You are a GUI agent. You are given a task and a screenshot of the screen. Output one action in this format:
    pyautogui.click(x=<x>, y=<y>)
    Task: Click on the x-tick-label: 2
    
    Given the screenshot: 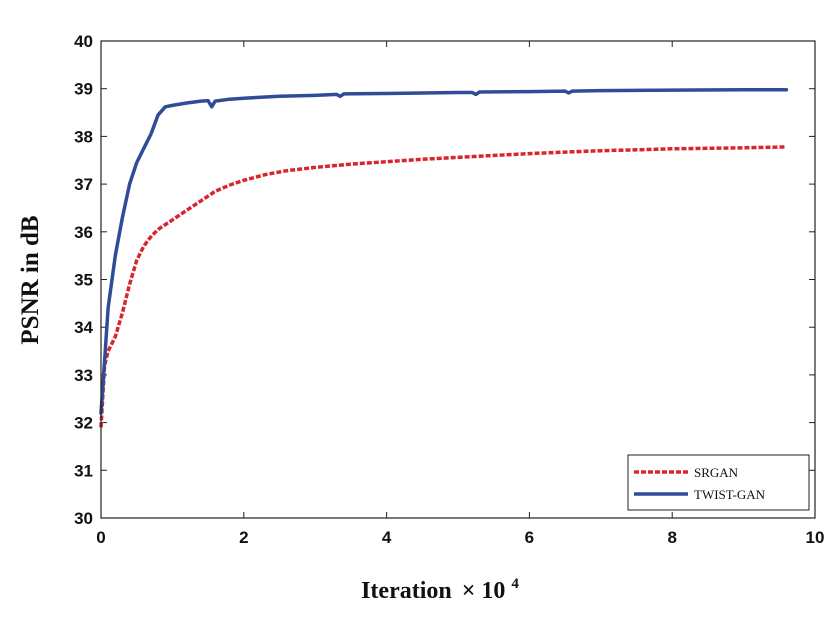 What is the action you would take?
    pyautogui.click(x=243, y=537)
    